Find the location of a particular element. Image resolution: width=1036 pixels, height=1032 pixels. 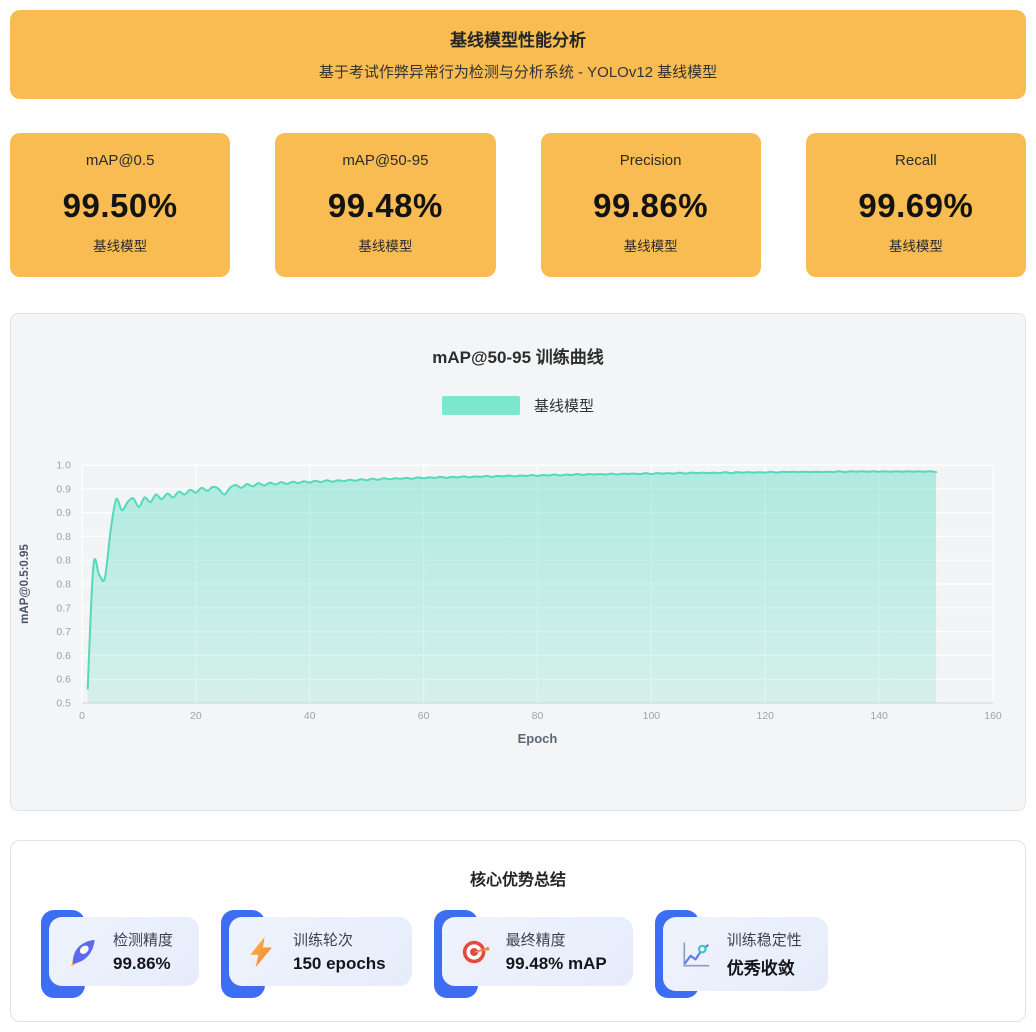

svg-text: 1.0 is located at coordinates (63, 466).